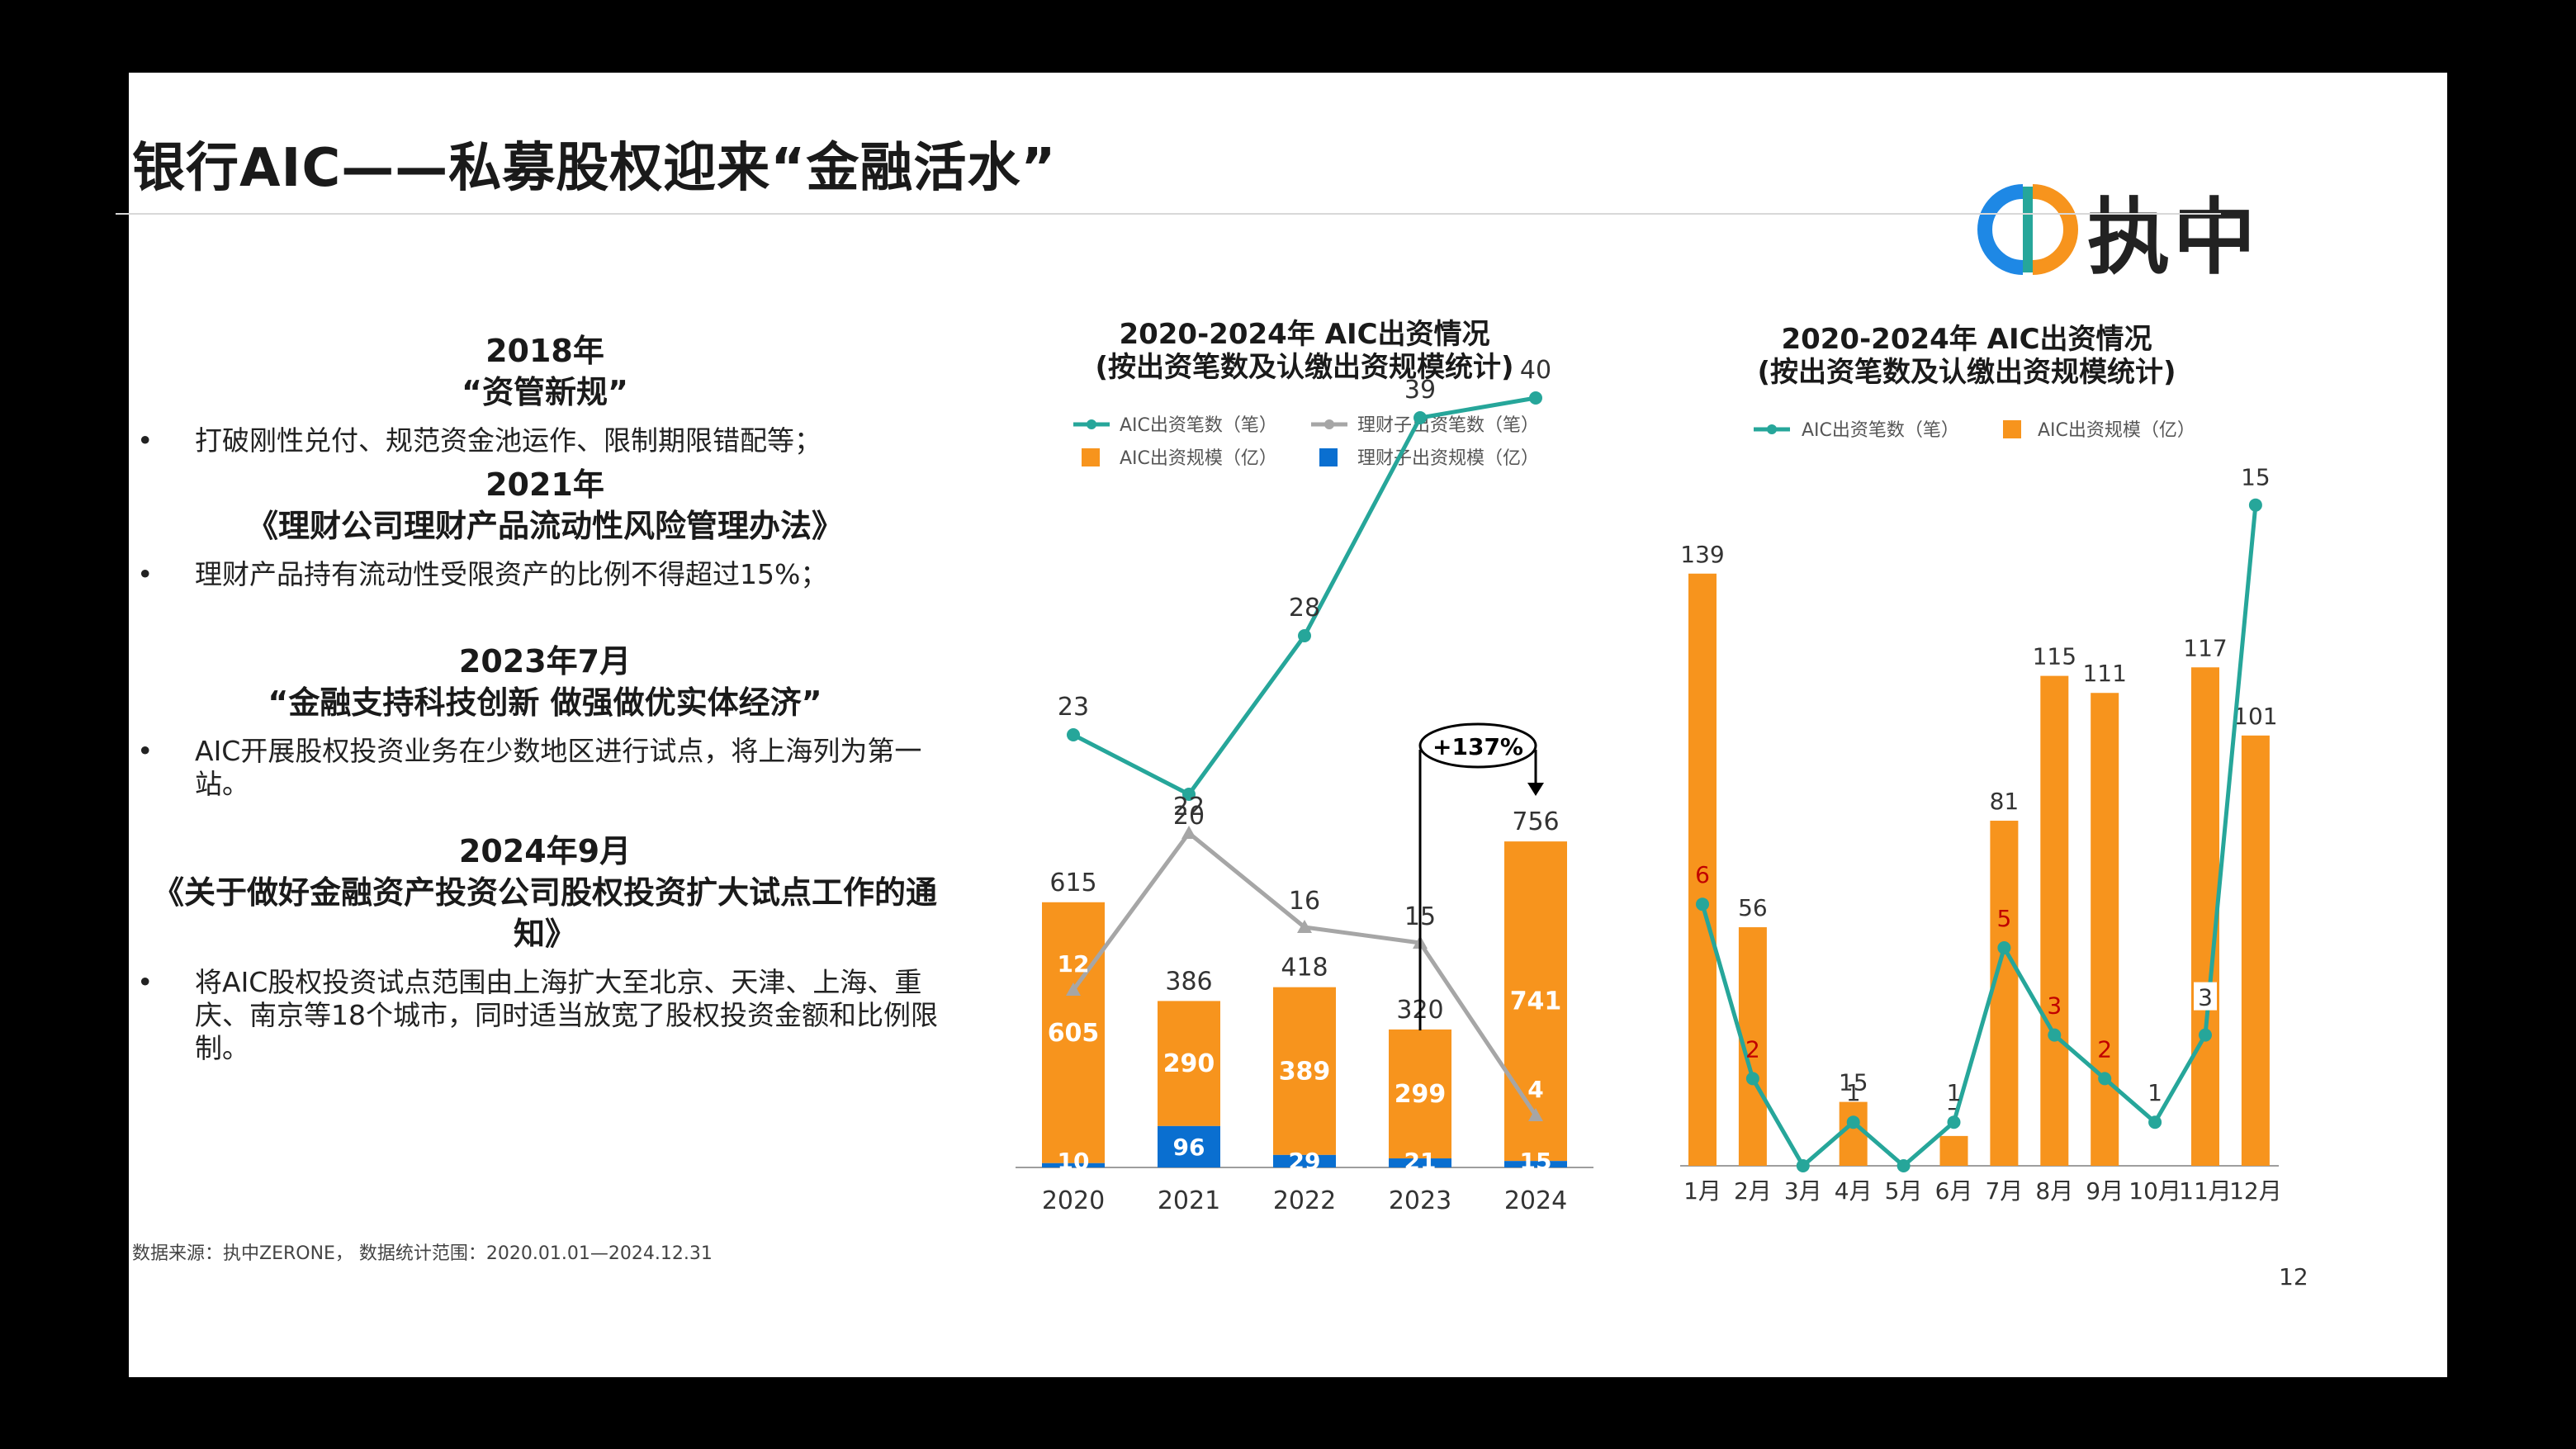  I want to click on policy-year: 2024年9月, so click(545, 851).